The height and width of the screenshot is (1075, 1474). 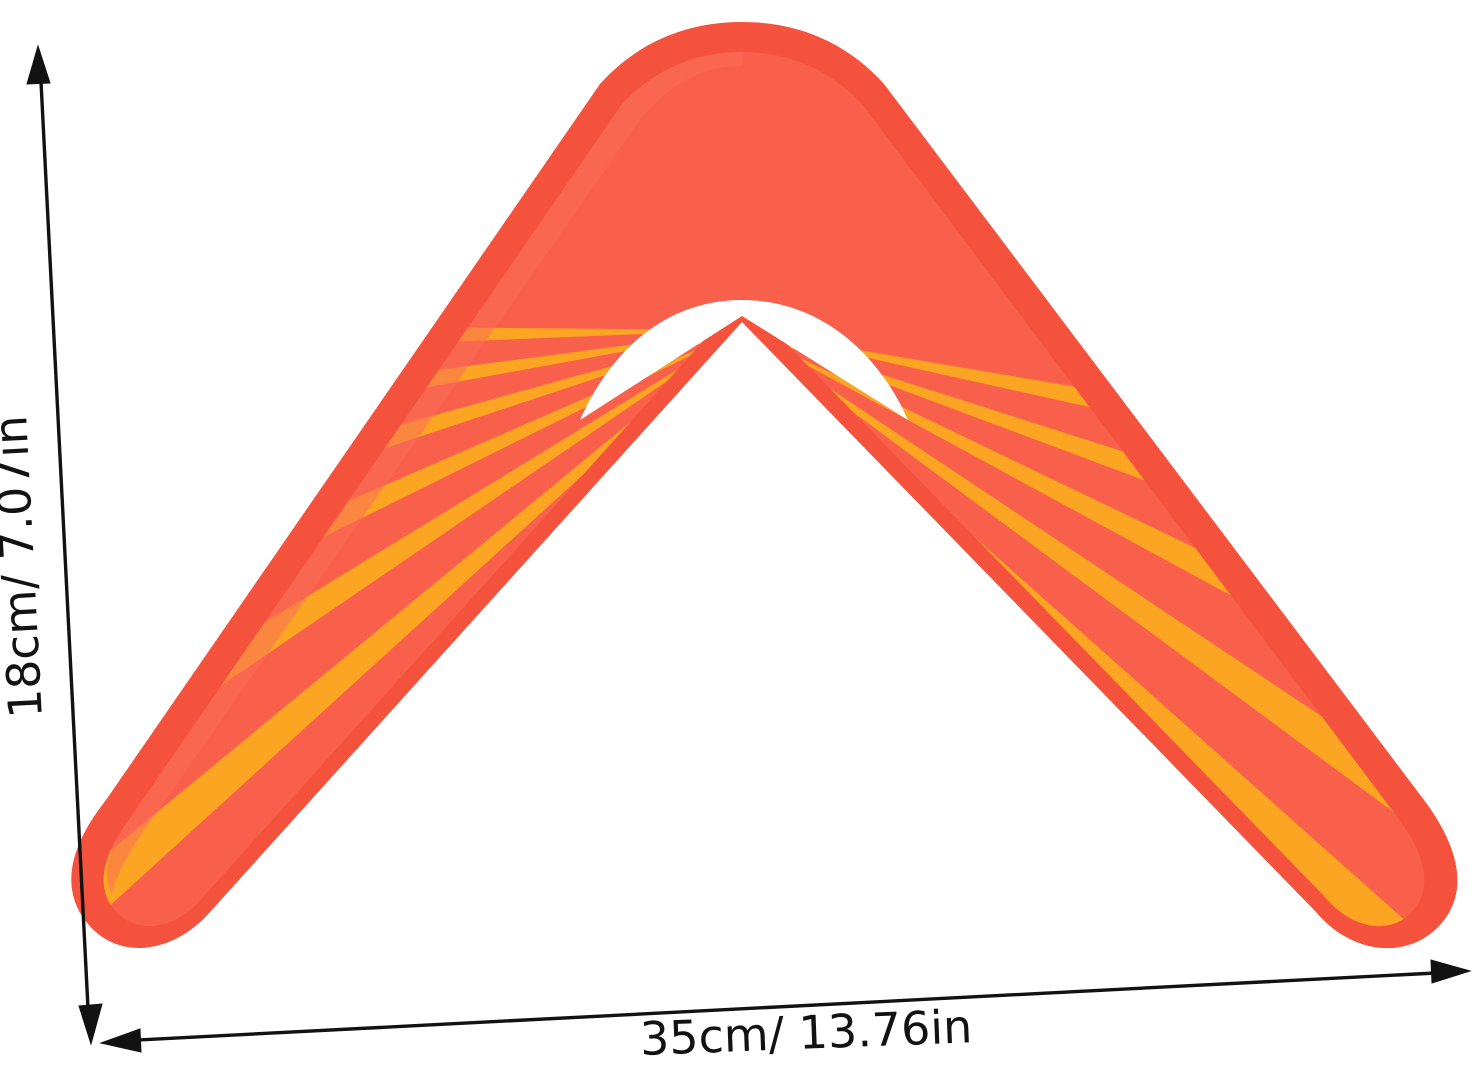 What do you see at coordinates (90, 1024) in the screenshot?
I see `arrowhead-down` at bounding box center [90, 1024].